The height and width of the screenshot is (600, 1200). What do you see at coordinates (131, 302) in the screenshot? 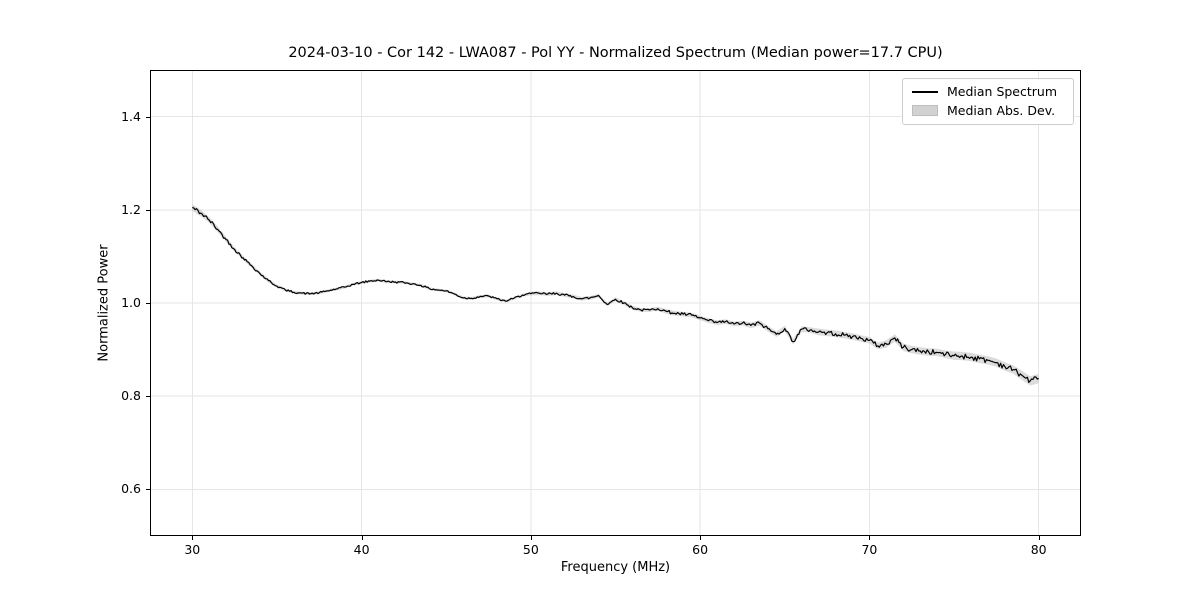
I see `y-tick-label: 1.0` at bounding box center [131, 302].